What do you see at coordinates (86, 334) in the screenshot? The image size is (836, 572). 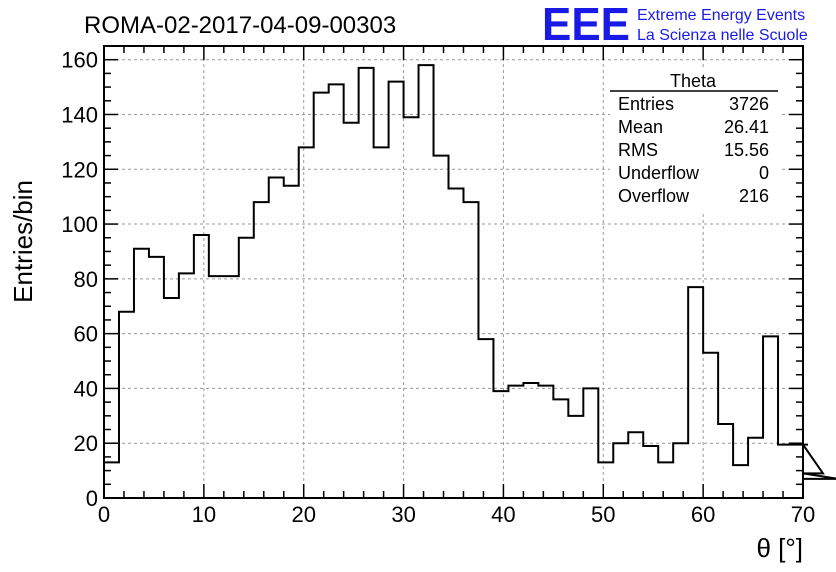 I see `y-tick-label: 60` at bounding box center [86, 334].